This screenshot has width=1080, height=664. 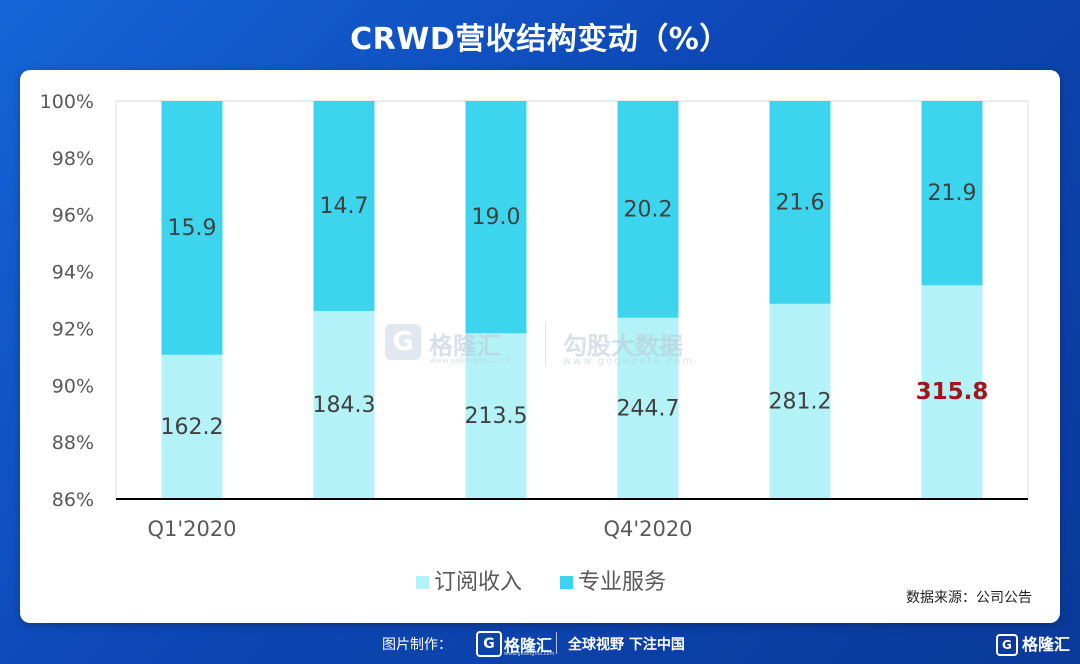 I want to click on data-label-services: 14.7, so click(x=344, y=206).